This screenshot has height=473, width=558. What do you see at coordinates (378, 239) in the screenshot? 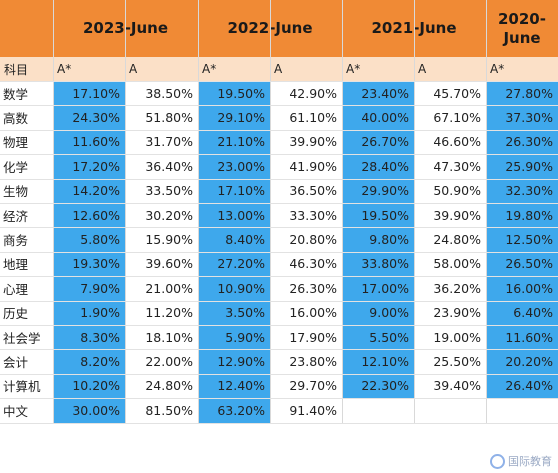
I see `astar-rate-cell: 9.80%` at bounding box center [378, 239].